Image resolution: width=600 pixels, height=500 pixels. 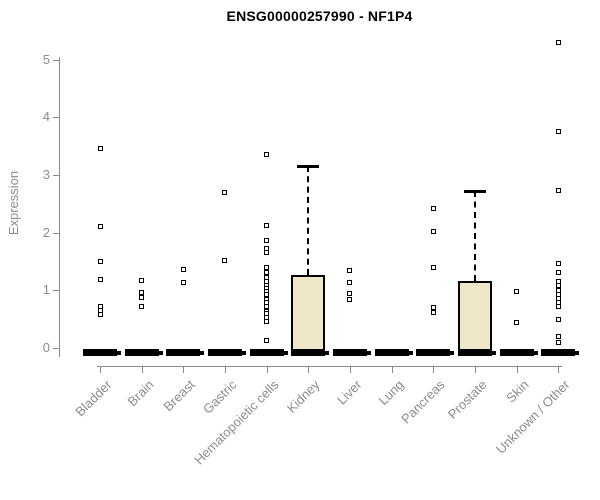 I want to click on y-tick-label: 3, so click(x=46, y=174).